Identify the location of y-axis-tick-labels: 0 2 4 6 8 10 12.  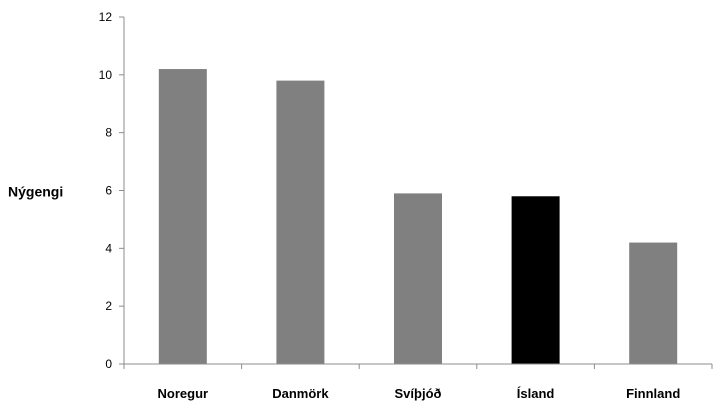
(106, 190).